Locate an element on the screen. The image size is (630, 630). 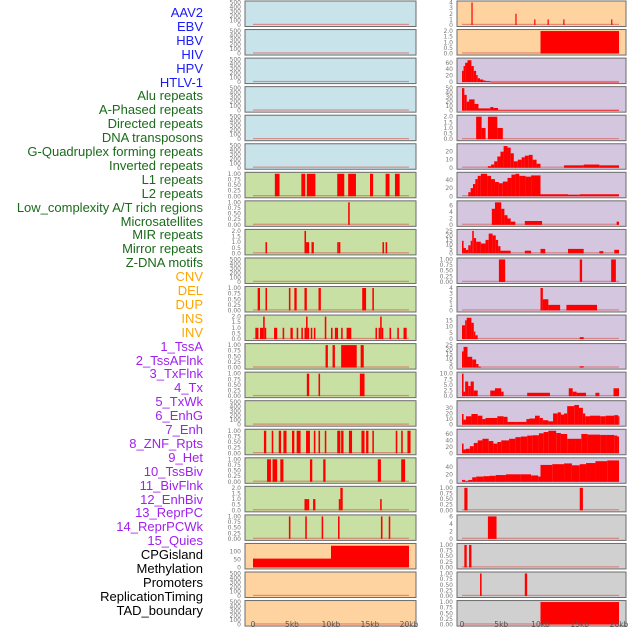
track-label: HTLV-1 is located at coordinates (181, 82).